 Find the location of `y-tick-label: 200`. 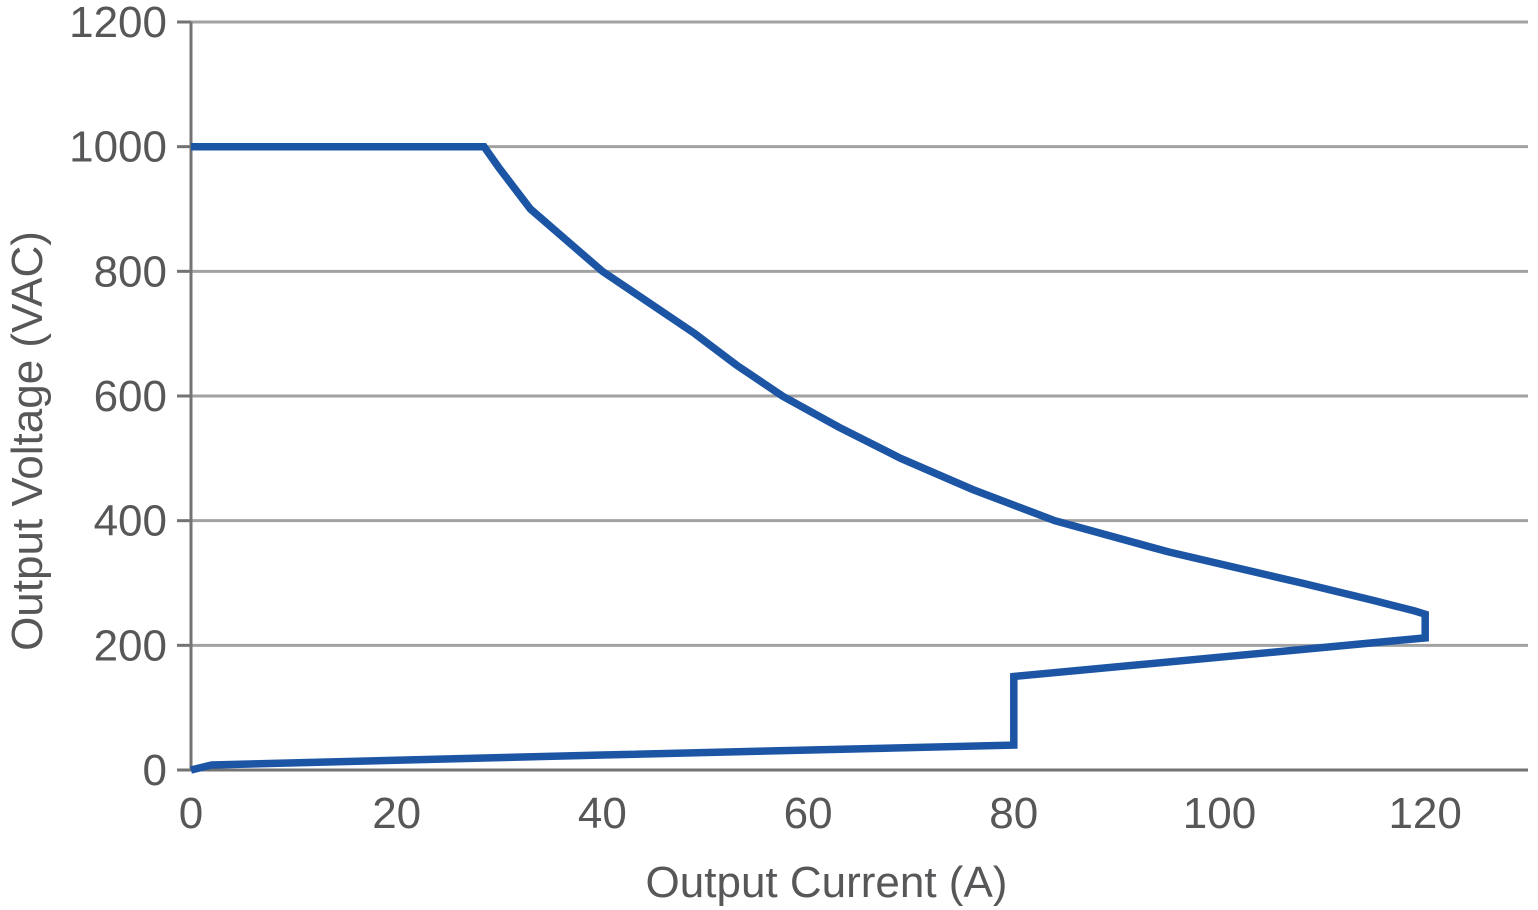

y-tick-label: 200 is located at coordinates (130, 645).